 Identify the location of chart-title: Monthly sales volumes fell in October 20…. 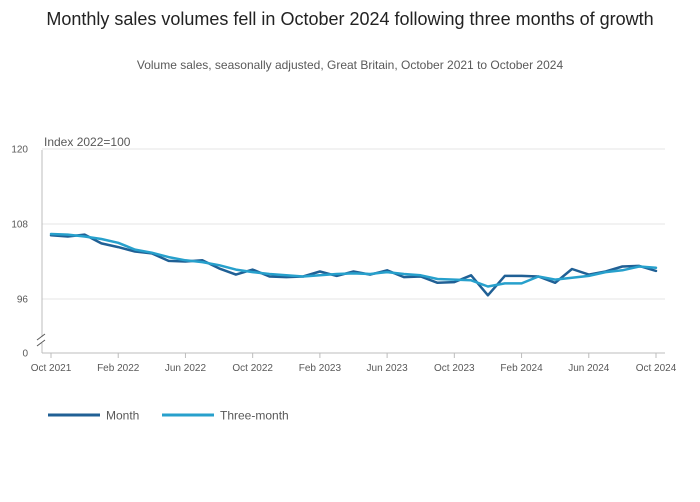
(350, 19).